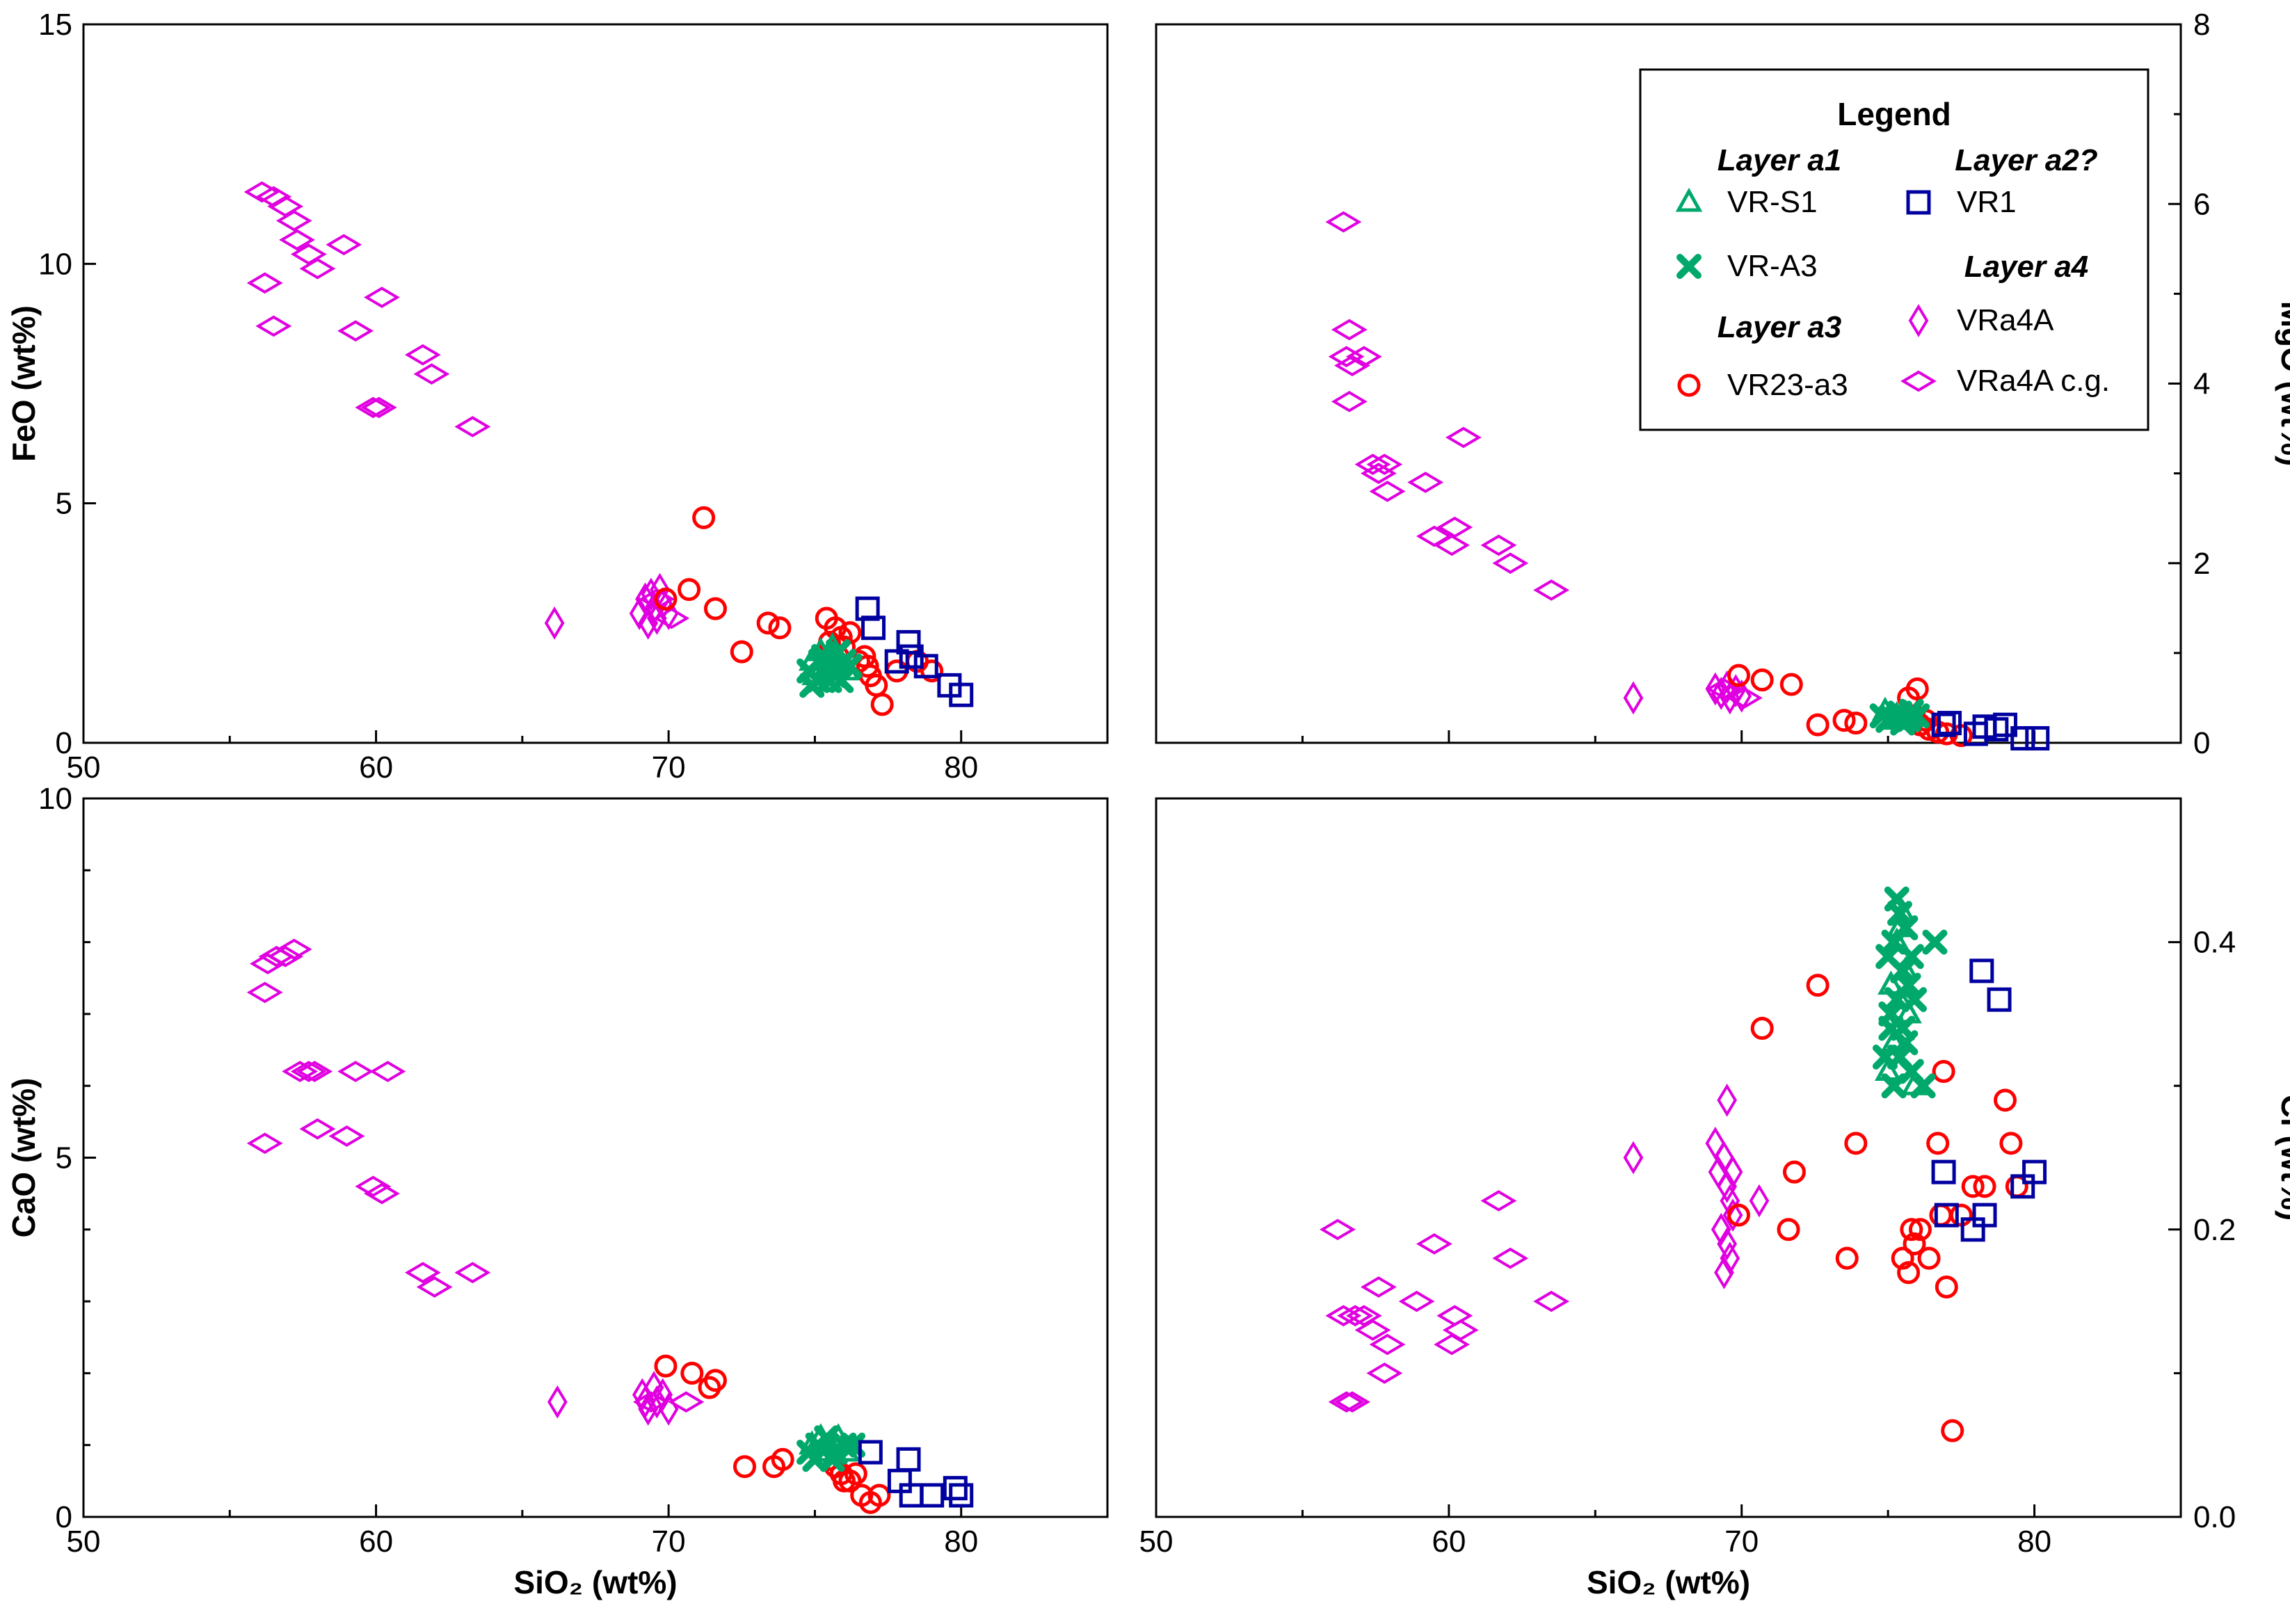 This screenshot has height=1624, width=2290. Describe the element at coordinates (55, 799) in the screenshot. I see `y-tick-label: 10` at that location.